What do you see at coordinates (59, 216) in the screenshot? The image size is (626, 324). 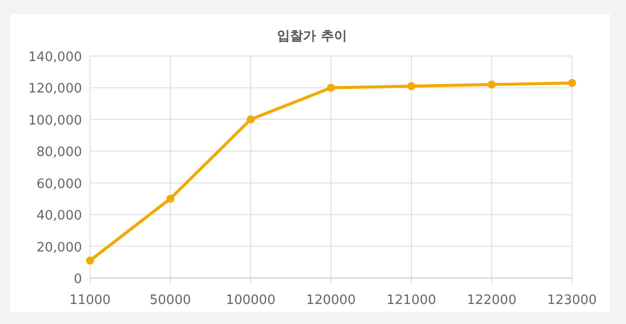 I see `y-tick-label: 40,000` at bounding box center [59, 216].